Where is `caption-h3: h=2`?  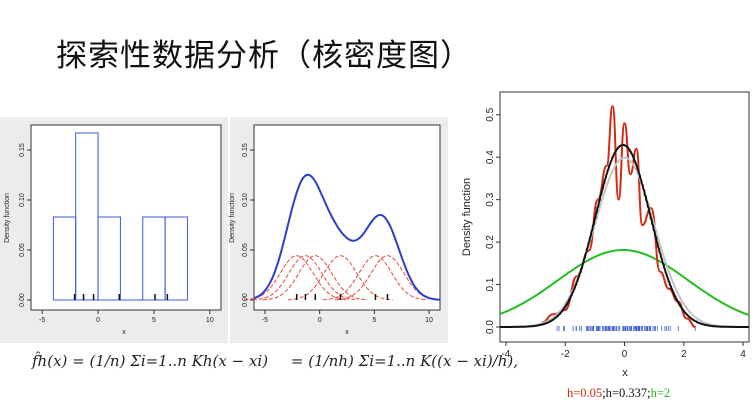
caption-h3: h=2 is located at coordinates (660, 393).